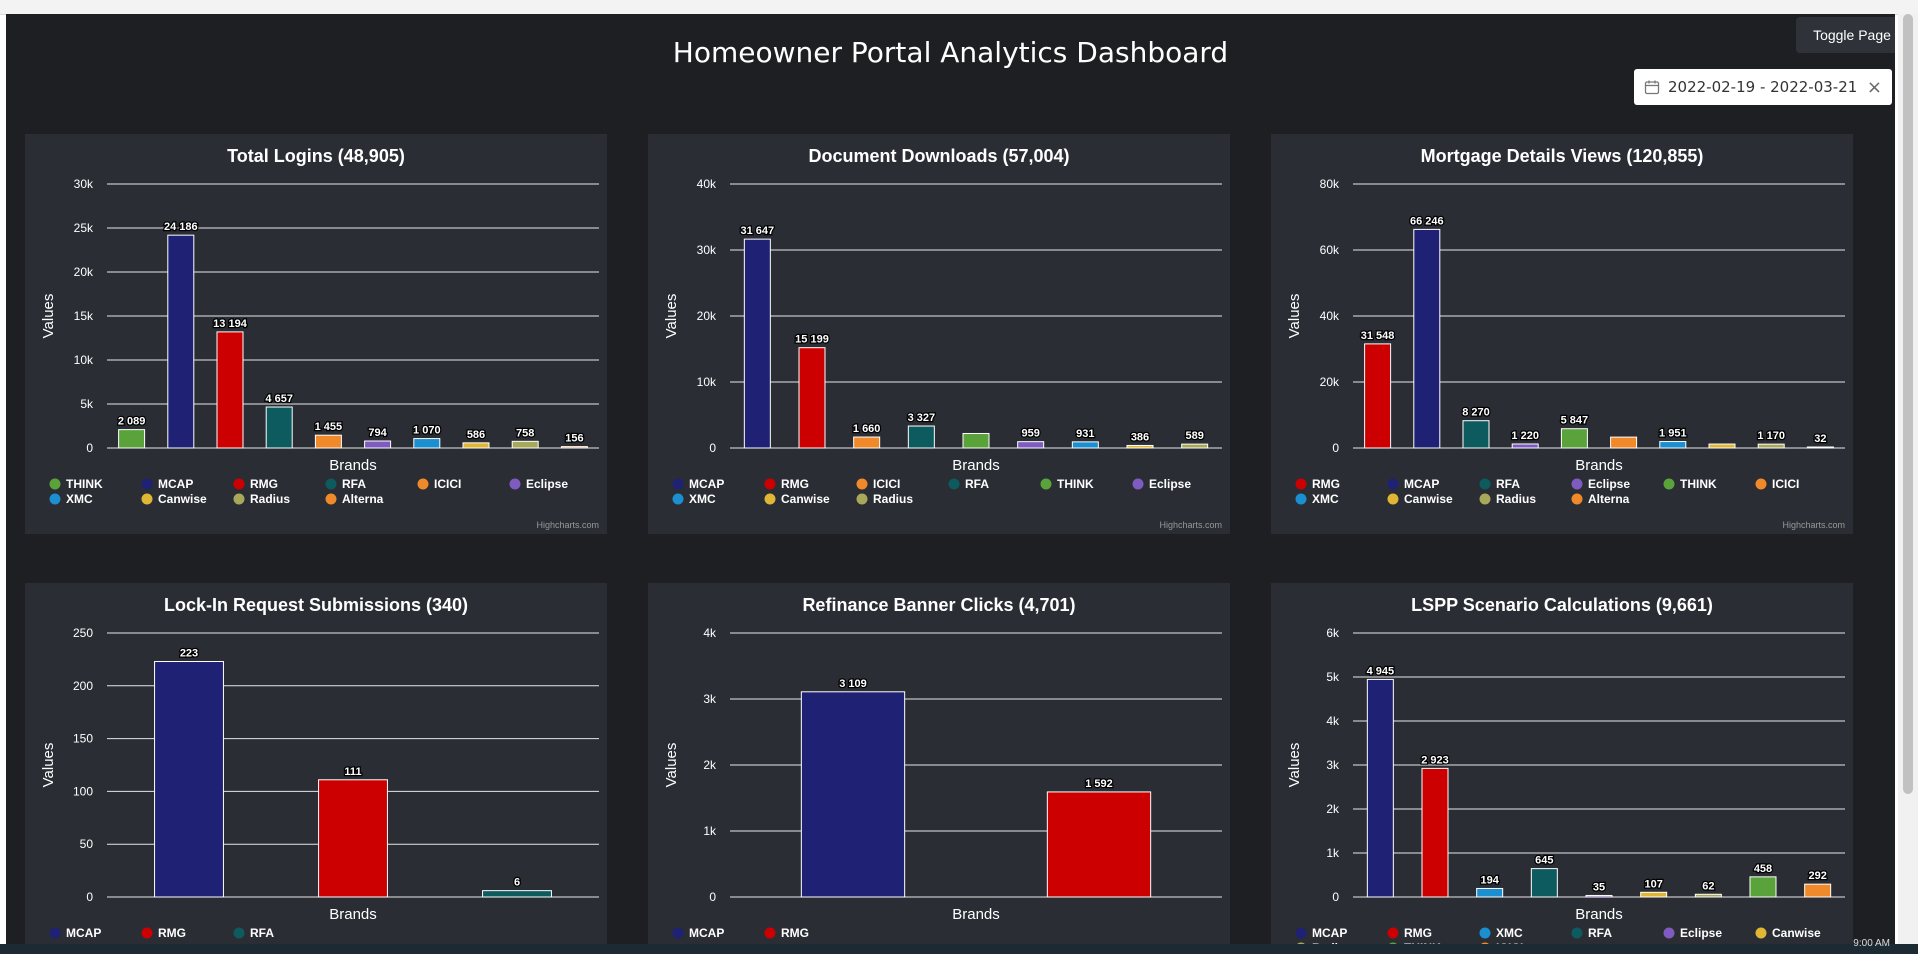 Image resolution: width=1918 pixels, height=954 pixels. What do you see at coordinates (1333, 677) in the screenshot?
I see `y-tick-label: 5k` at bounding box center [1333, 677].